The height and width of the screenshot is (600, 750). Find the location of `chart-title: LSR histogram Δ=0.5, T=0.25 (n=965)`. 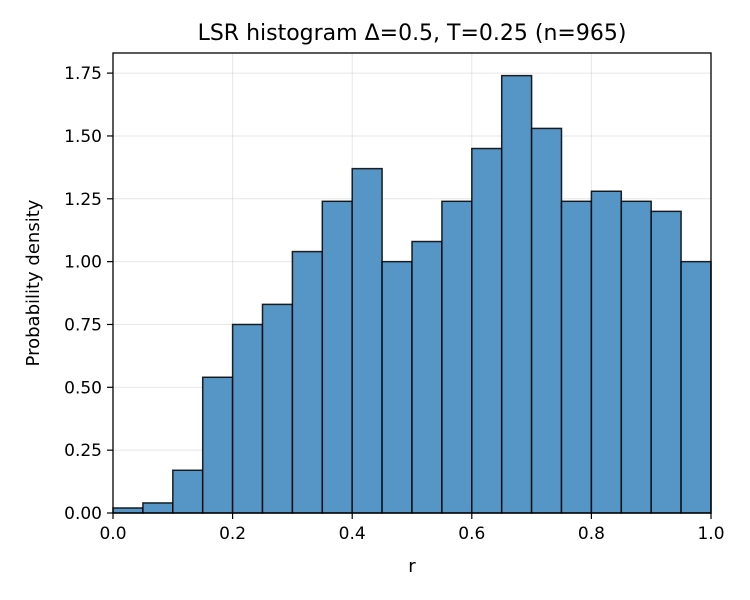

chart-title: LSR histogram Δ=0.5, T=0.25 (n=965) is located at coordinates (412, 33).